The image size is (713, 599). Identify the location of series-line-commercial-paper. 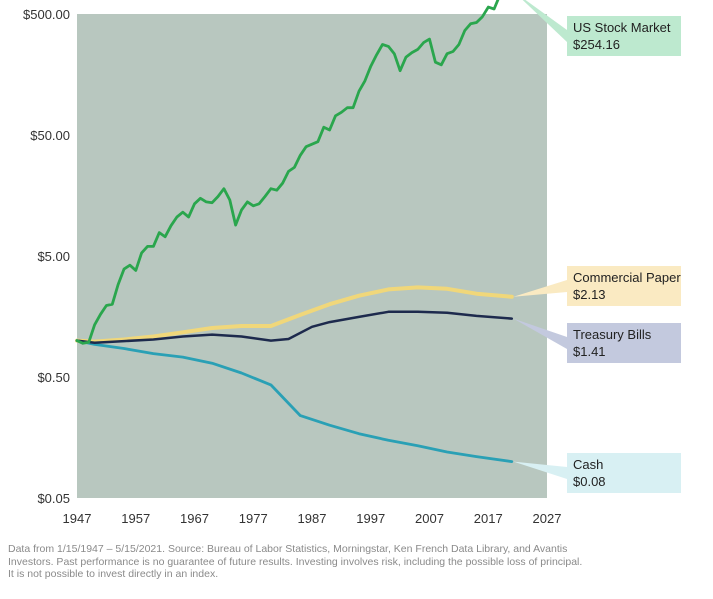
(294, 314).